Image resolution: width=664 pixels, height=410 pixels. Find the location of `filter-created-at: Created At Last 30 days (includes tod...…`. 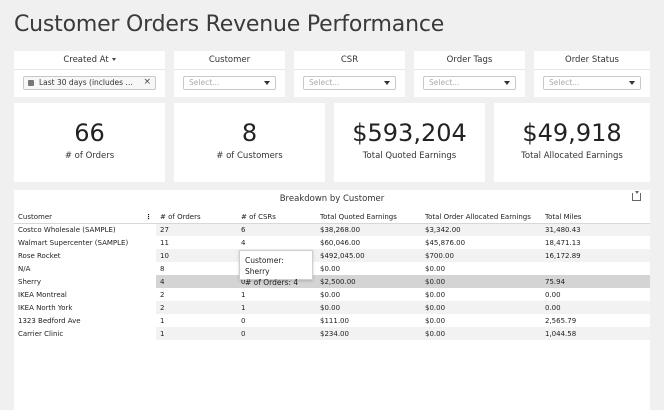

filter-created-at: Created At Last 30 days (includes tod...… is located at coordinates (89, 74).